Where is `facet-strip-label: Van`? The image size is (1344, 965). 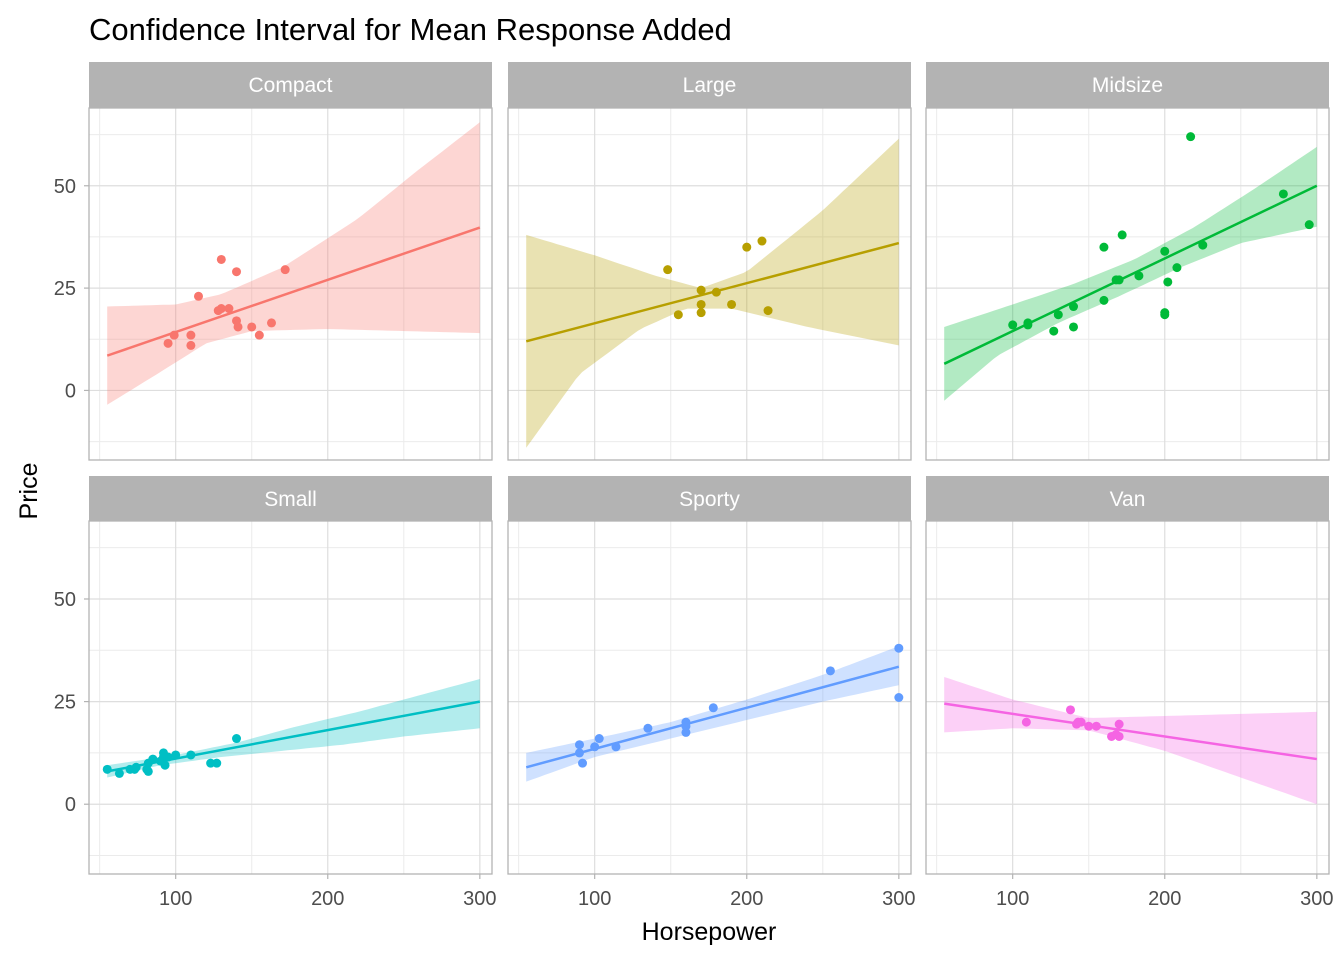 facet-strip-label: Van is located at coordinates (1128, 499).